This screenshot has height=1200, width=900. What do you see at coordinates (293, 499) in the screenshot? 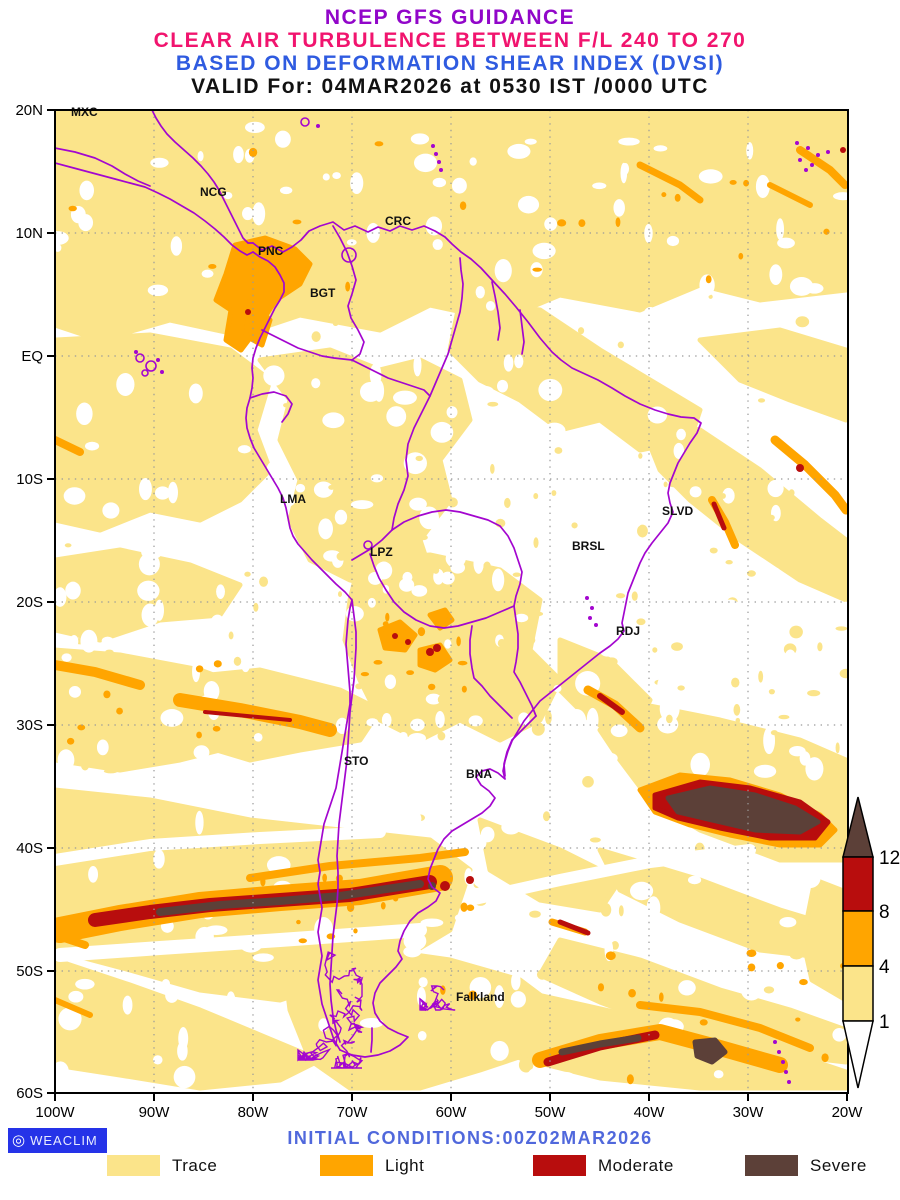
I see `city-label-lma: LMA` at bounding box center [293, 499].